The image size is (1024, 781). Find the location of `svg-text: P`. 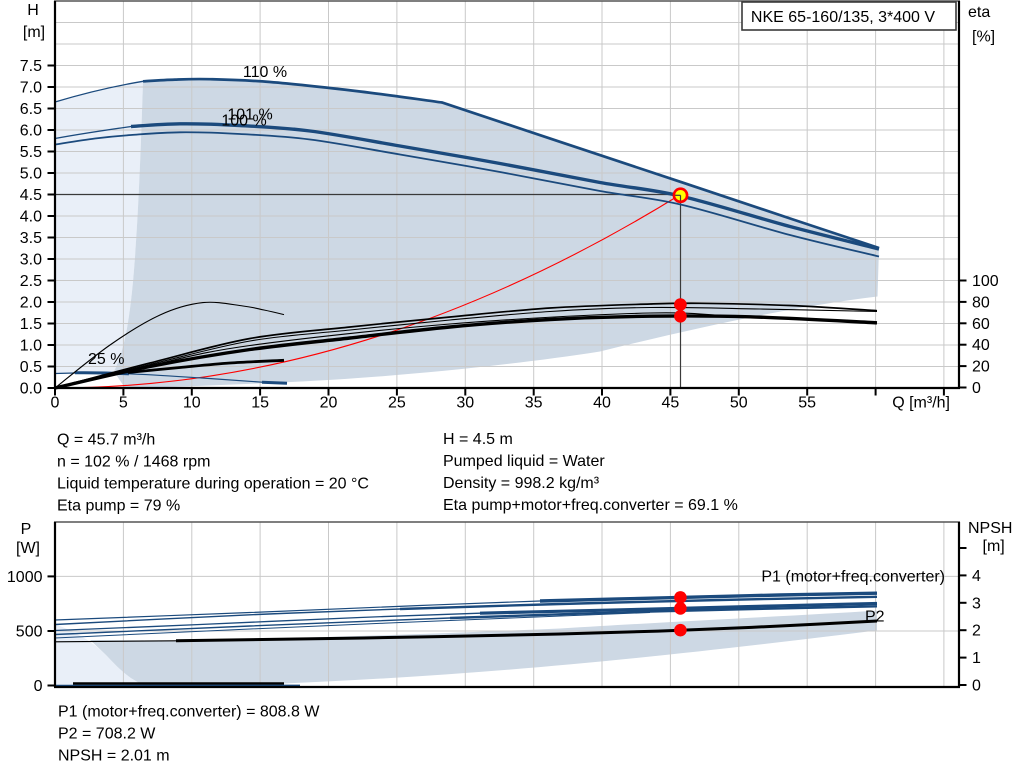

svg-text: P is located at coordinates (26, 529).